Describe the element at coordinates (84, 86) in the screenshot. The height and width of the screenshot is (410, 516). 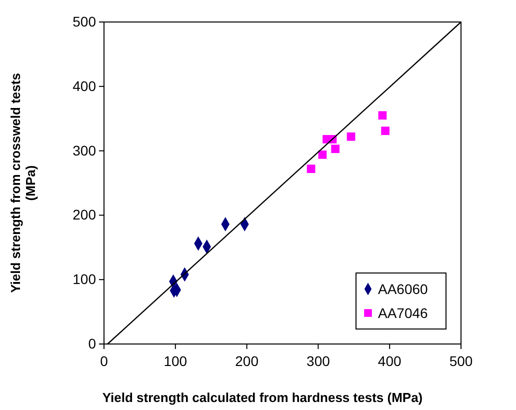
I see `y-tick-label: 400` at that location.